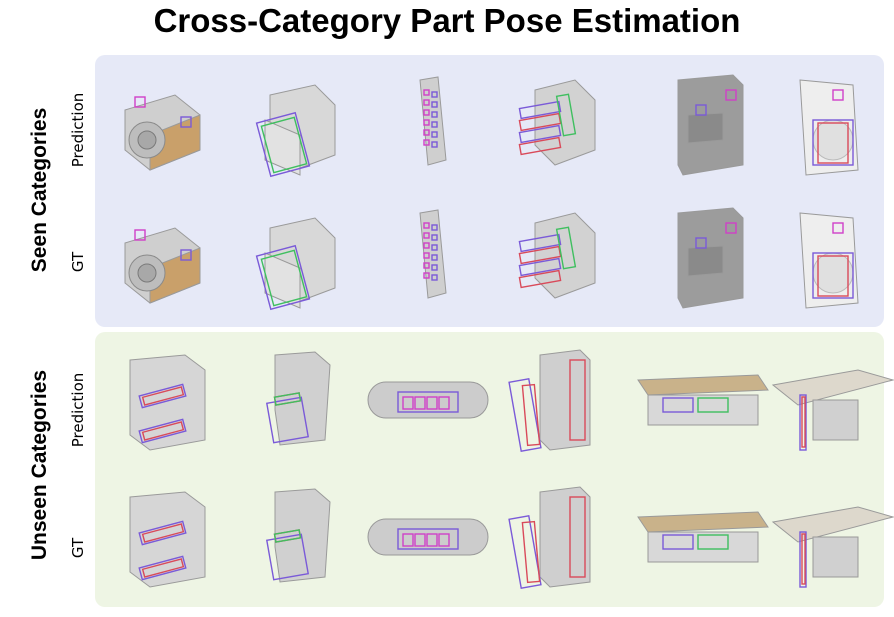  I want to click on seen-gt-row-label: GT, so click(78, 262).